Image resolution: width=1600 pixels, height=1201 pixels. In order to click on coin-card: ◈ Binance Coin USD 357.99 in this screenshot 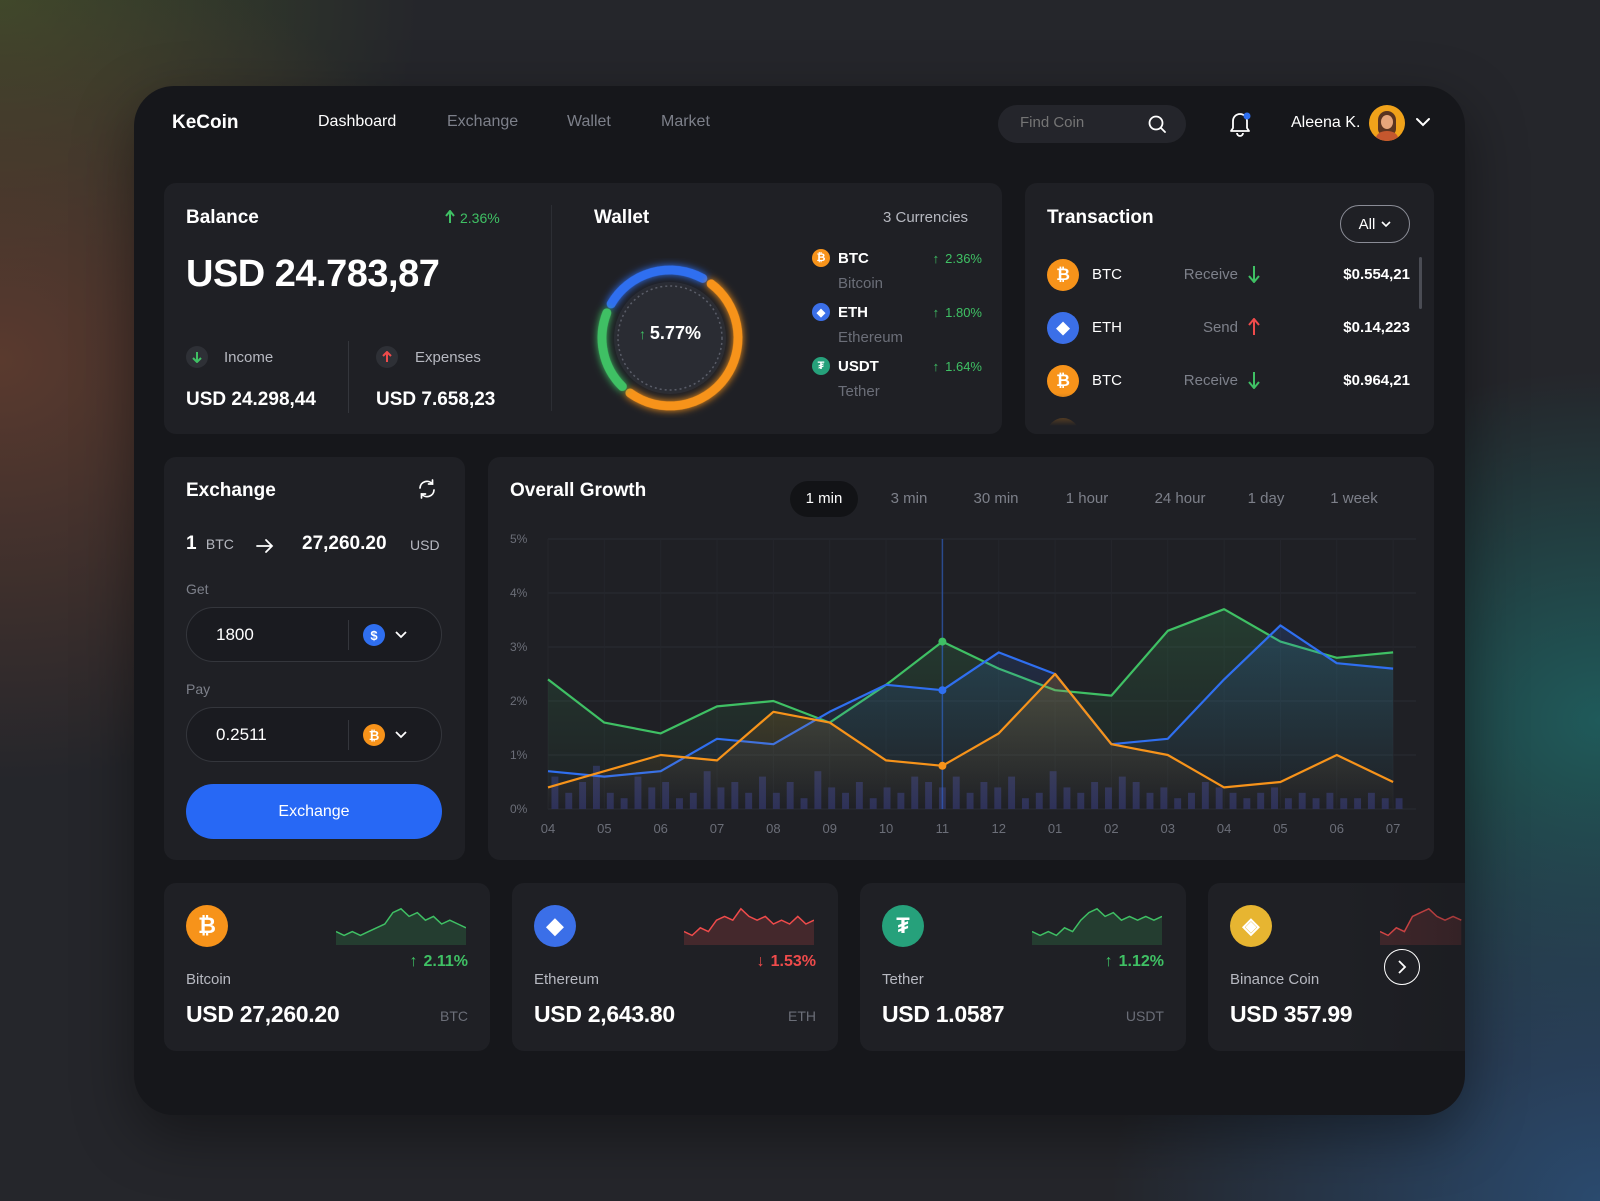, I will do `click(1336, 967)`.